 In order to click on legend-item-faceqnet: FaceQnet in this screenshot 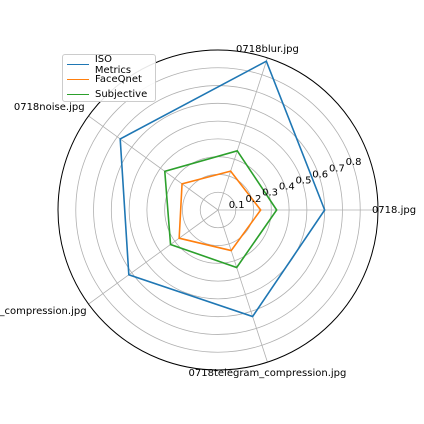, I will do `click(109, 79)`.